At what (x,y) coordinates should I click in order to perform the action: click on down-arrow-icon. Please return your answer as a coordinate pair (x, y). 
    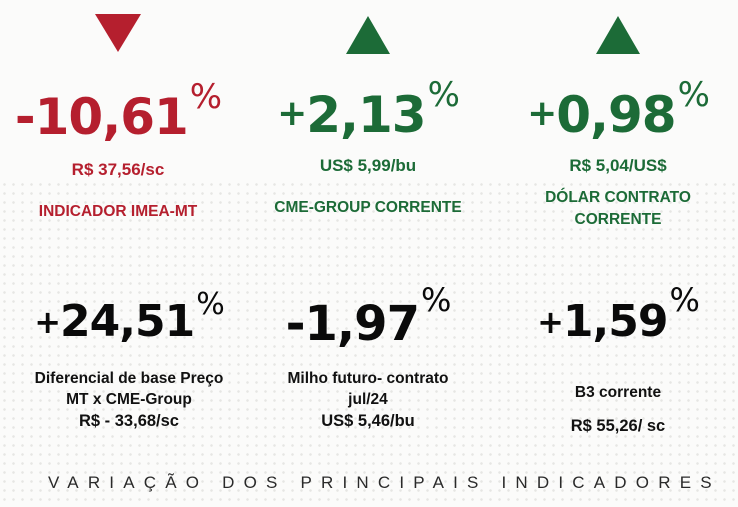
    Looking at the image, I should click on (118, 33).